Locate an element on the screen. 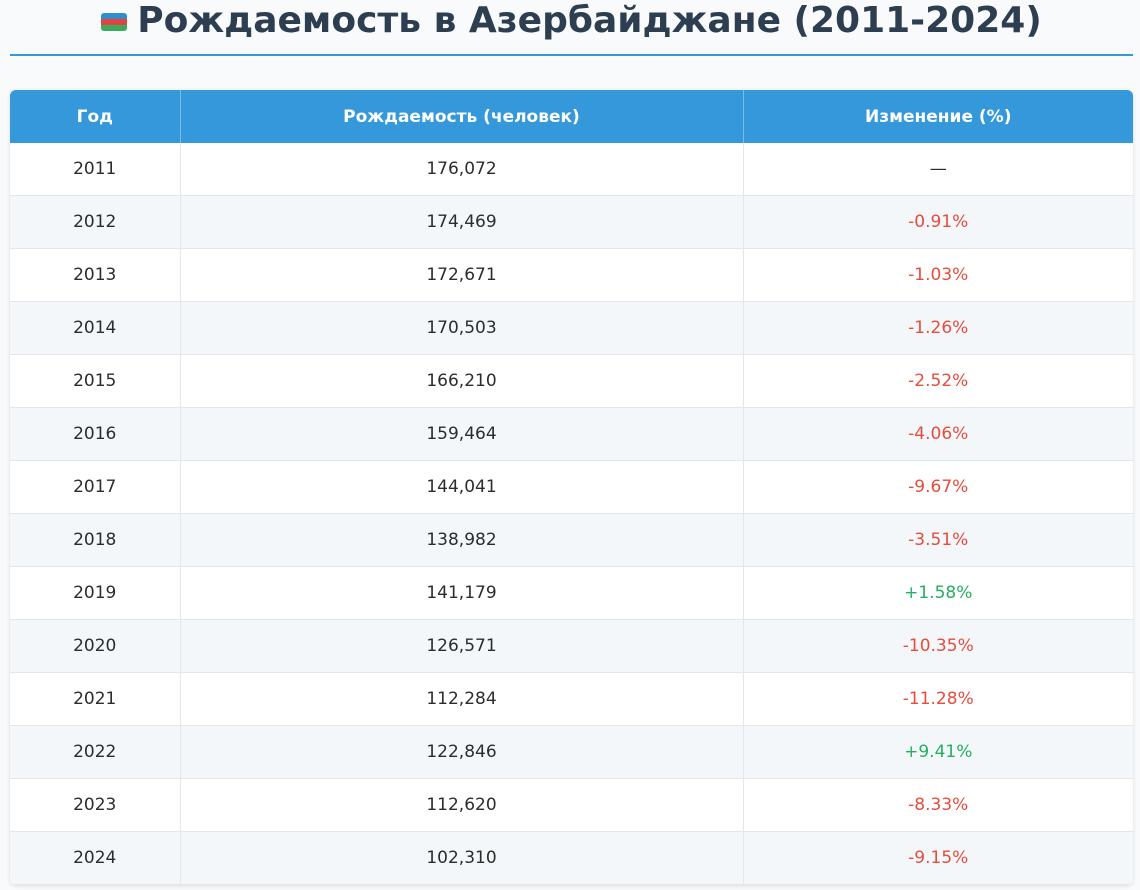 Image resolution: width=1140 pixels, height=890 pixels. table-row: 2018 138,982 -3.51% is located at coordinates (571, 540).